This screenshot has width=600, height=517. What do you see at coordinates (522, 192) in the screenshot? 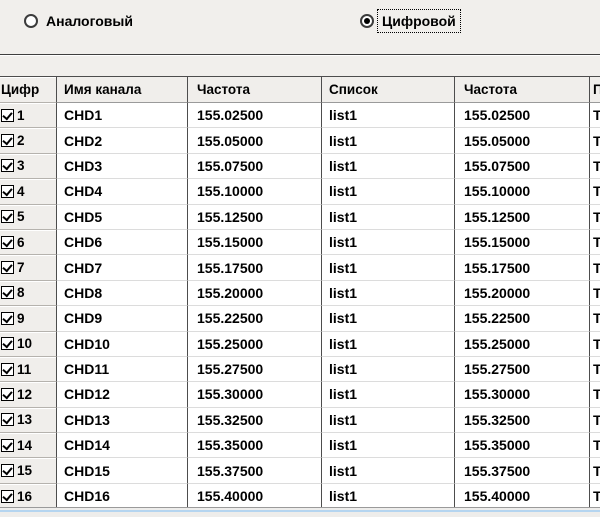
I see `tx-frequency-cell: 155.10000` at bounding box center [522, 192].